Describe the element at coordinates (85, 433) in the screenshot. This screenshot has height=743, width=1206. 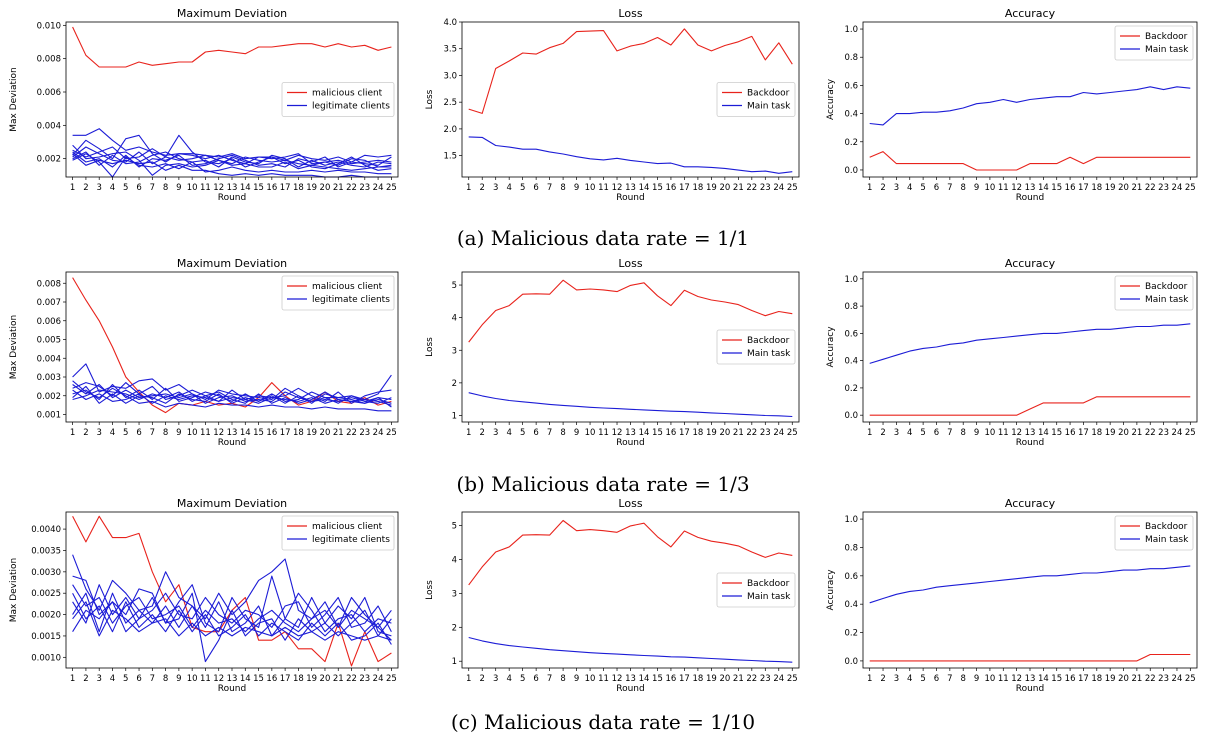
I see `x-tick-label: 2` at that location.